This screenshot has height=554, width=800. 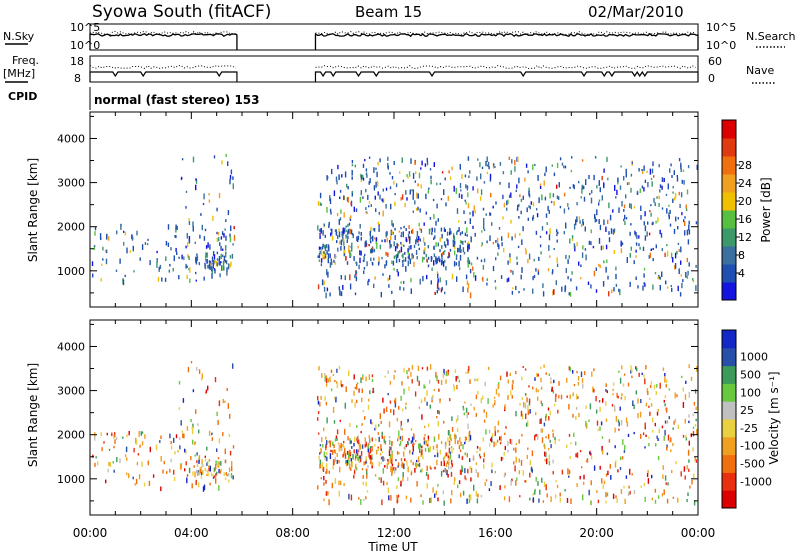 What do you see at coordinates (71, 138) in the screenshot?
I see `y-tick-label: 4000` at bounding box center [71, 138].